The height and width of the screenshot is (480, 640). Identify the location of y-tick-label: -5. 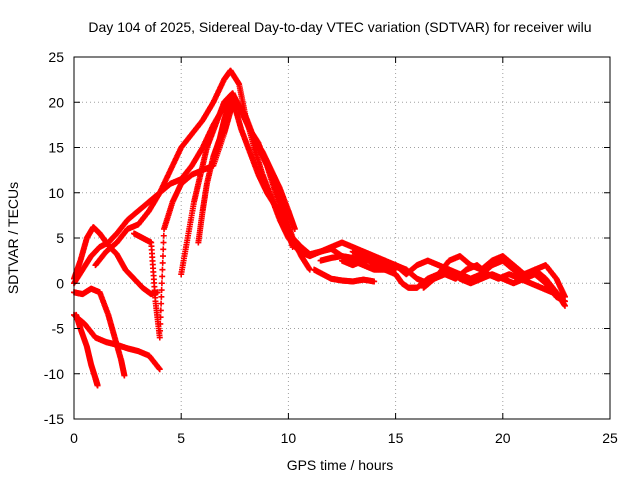
(58, 329).